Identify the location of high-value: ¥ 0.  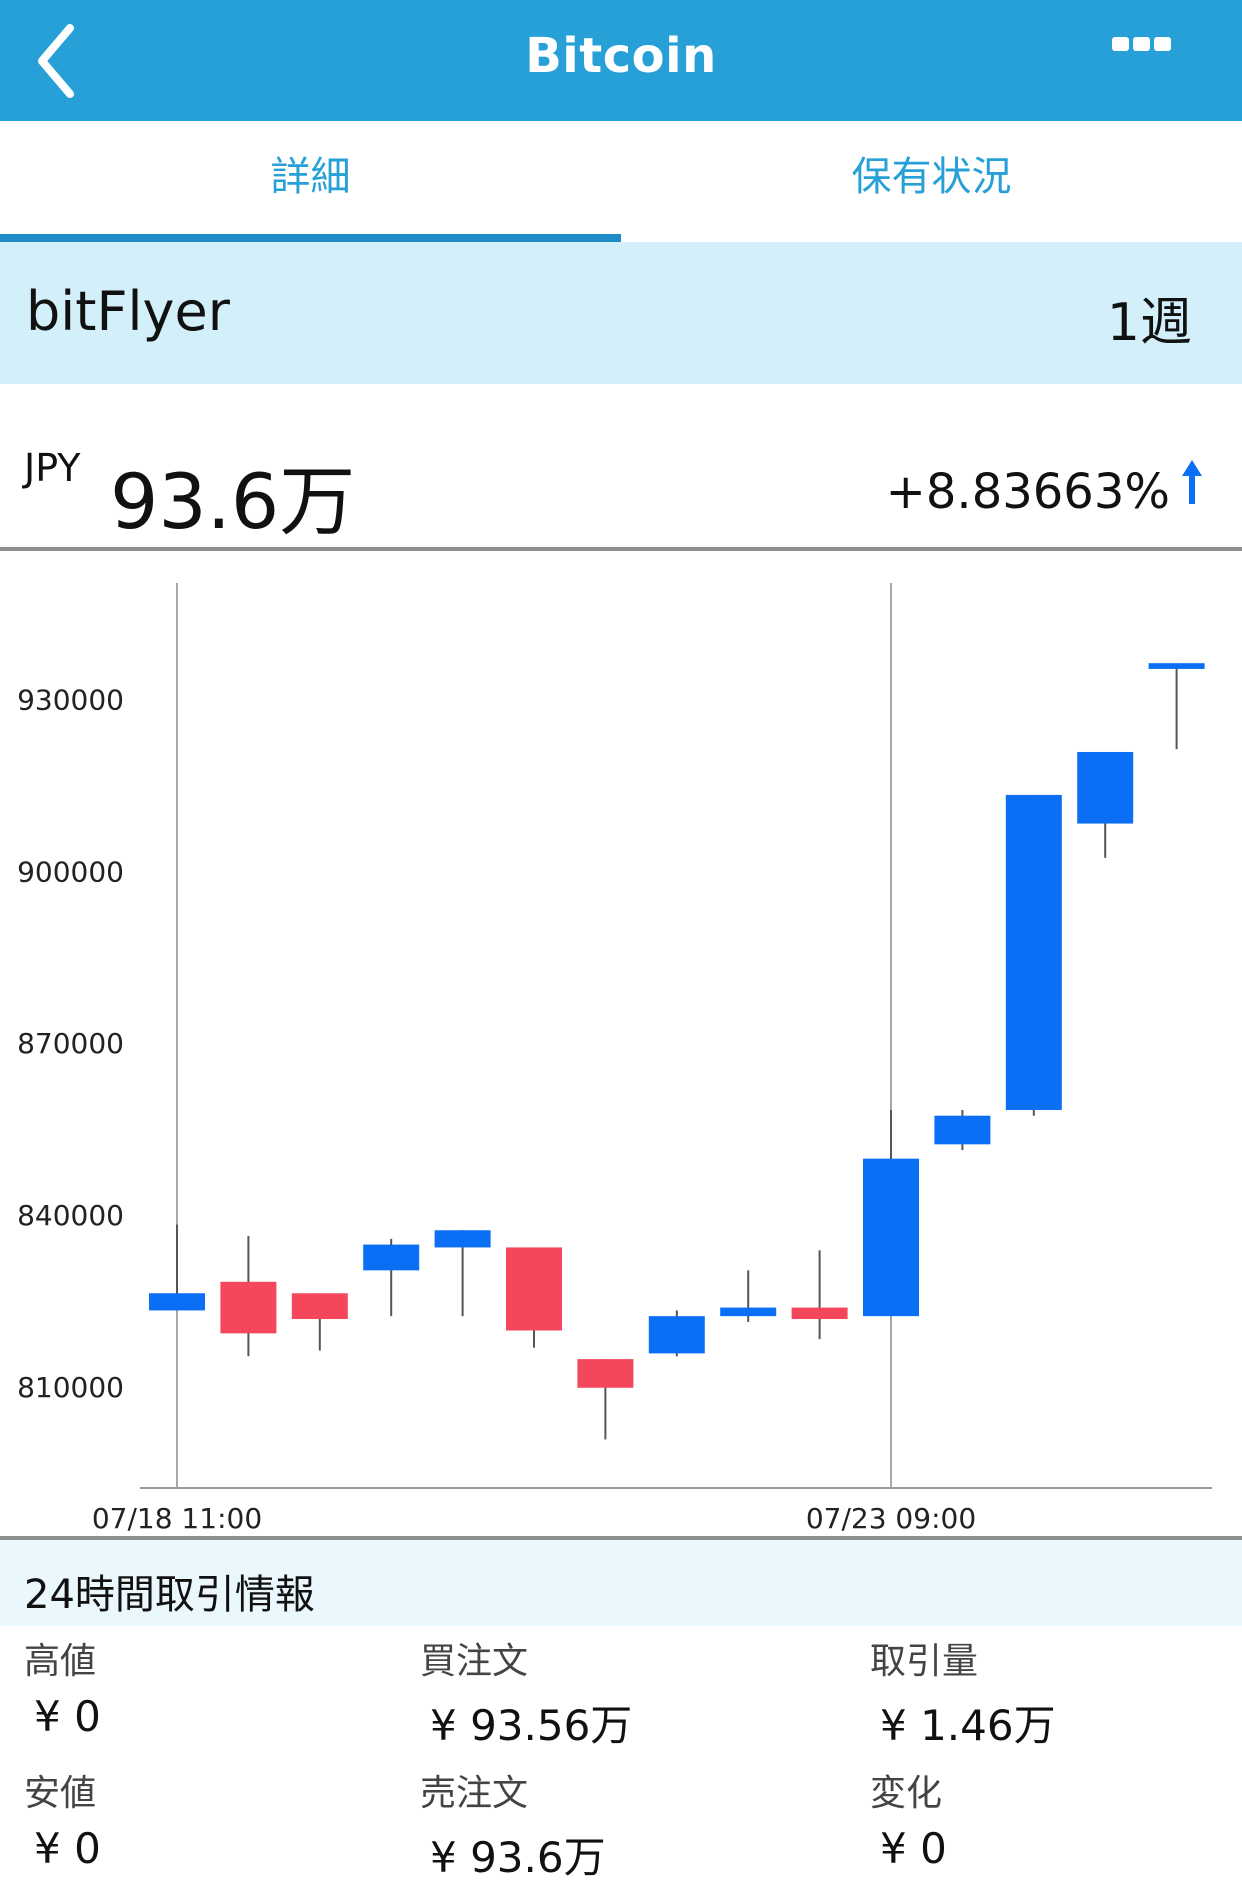
(67, 1716).